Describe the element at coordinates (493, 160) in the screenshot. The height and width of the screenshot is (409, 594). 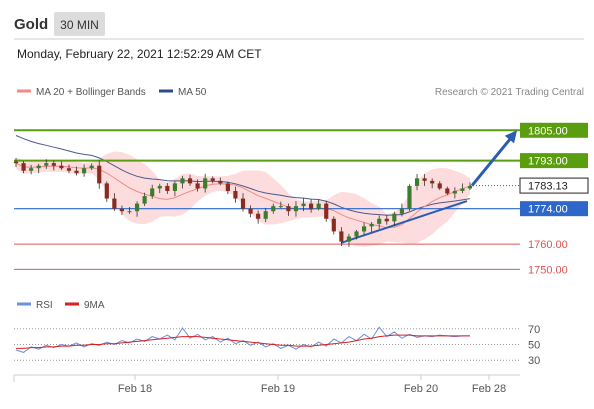
I see `forecast-arrow-shaft` at that location.